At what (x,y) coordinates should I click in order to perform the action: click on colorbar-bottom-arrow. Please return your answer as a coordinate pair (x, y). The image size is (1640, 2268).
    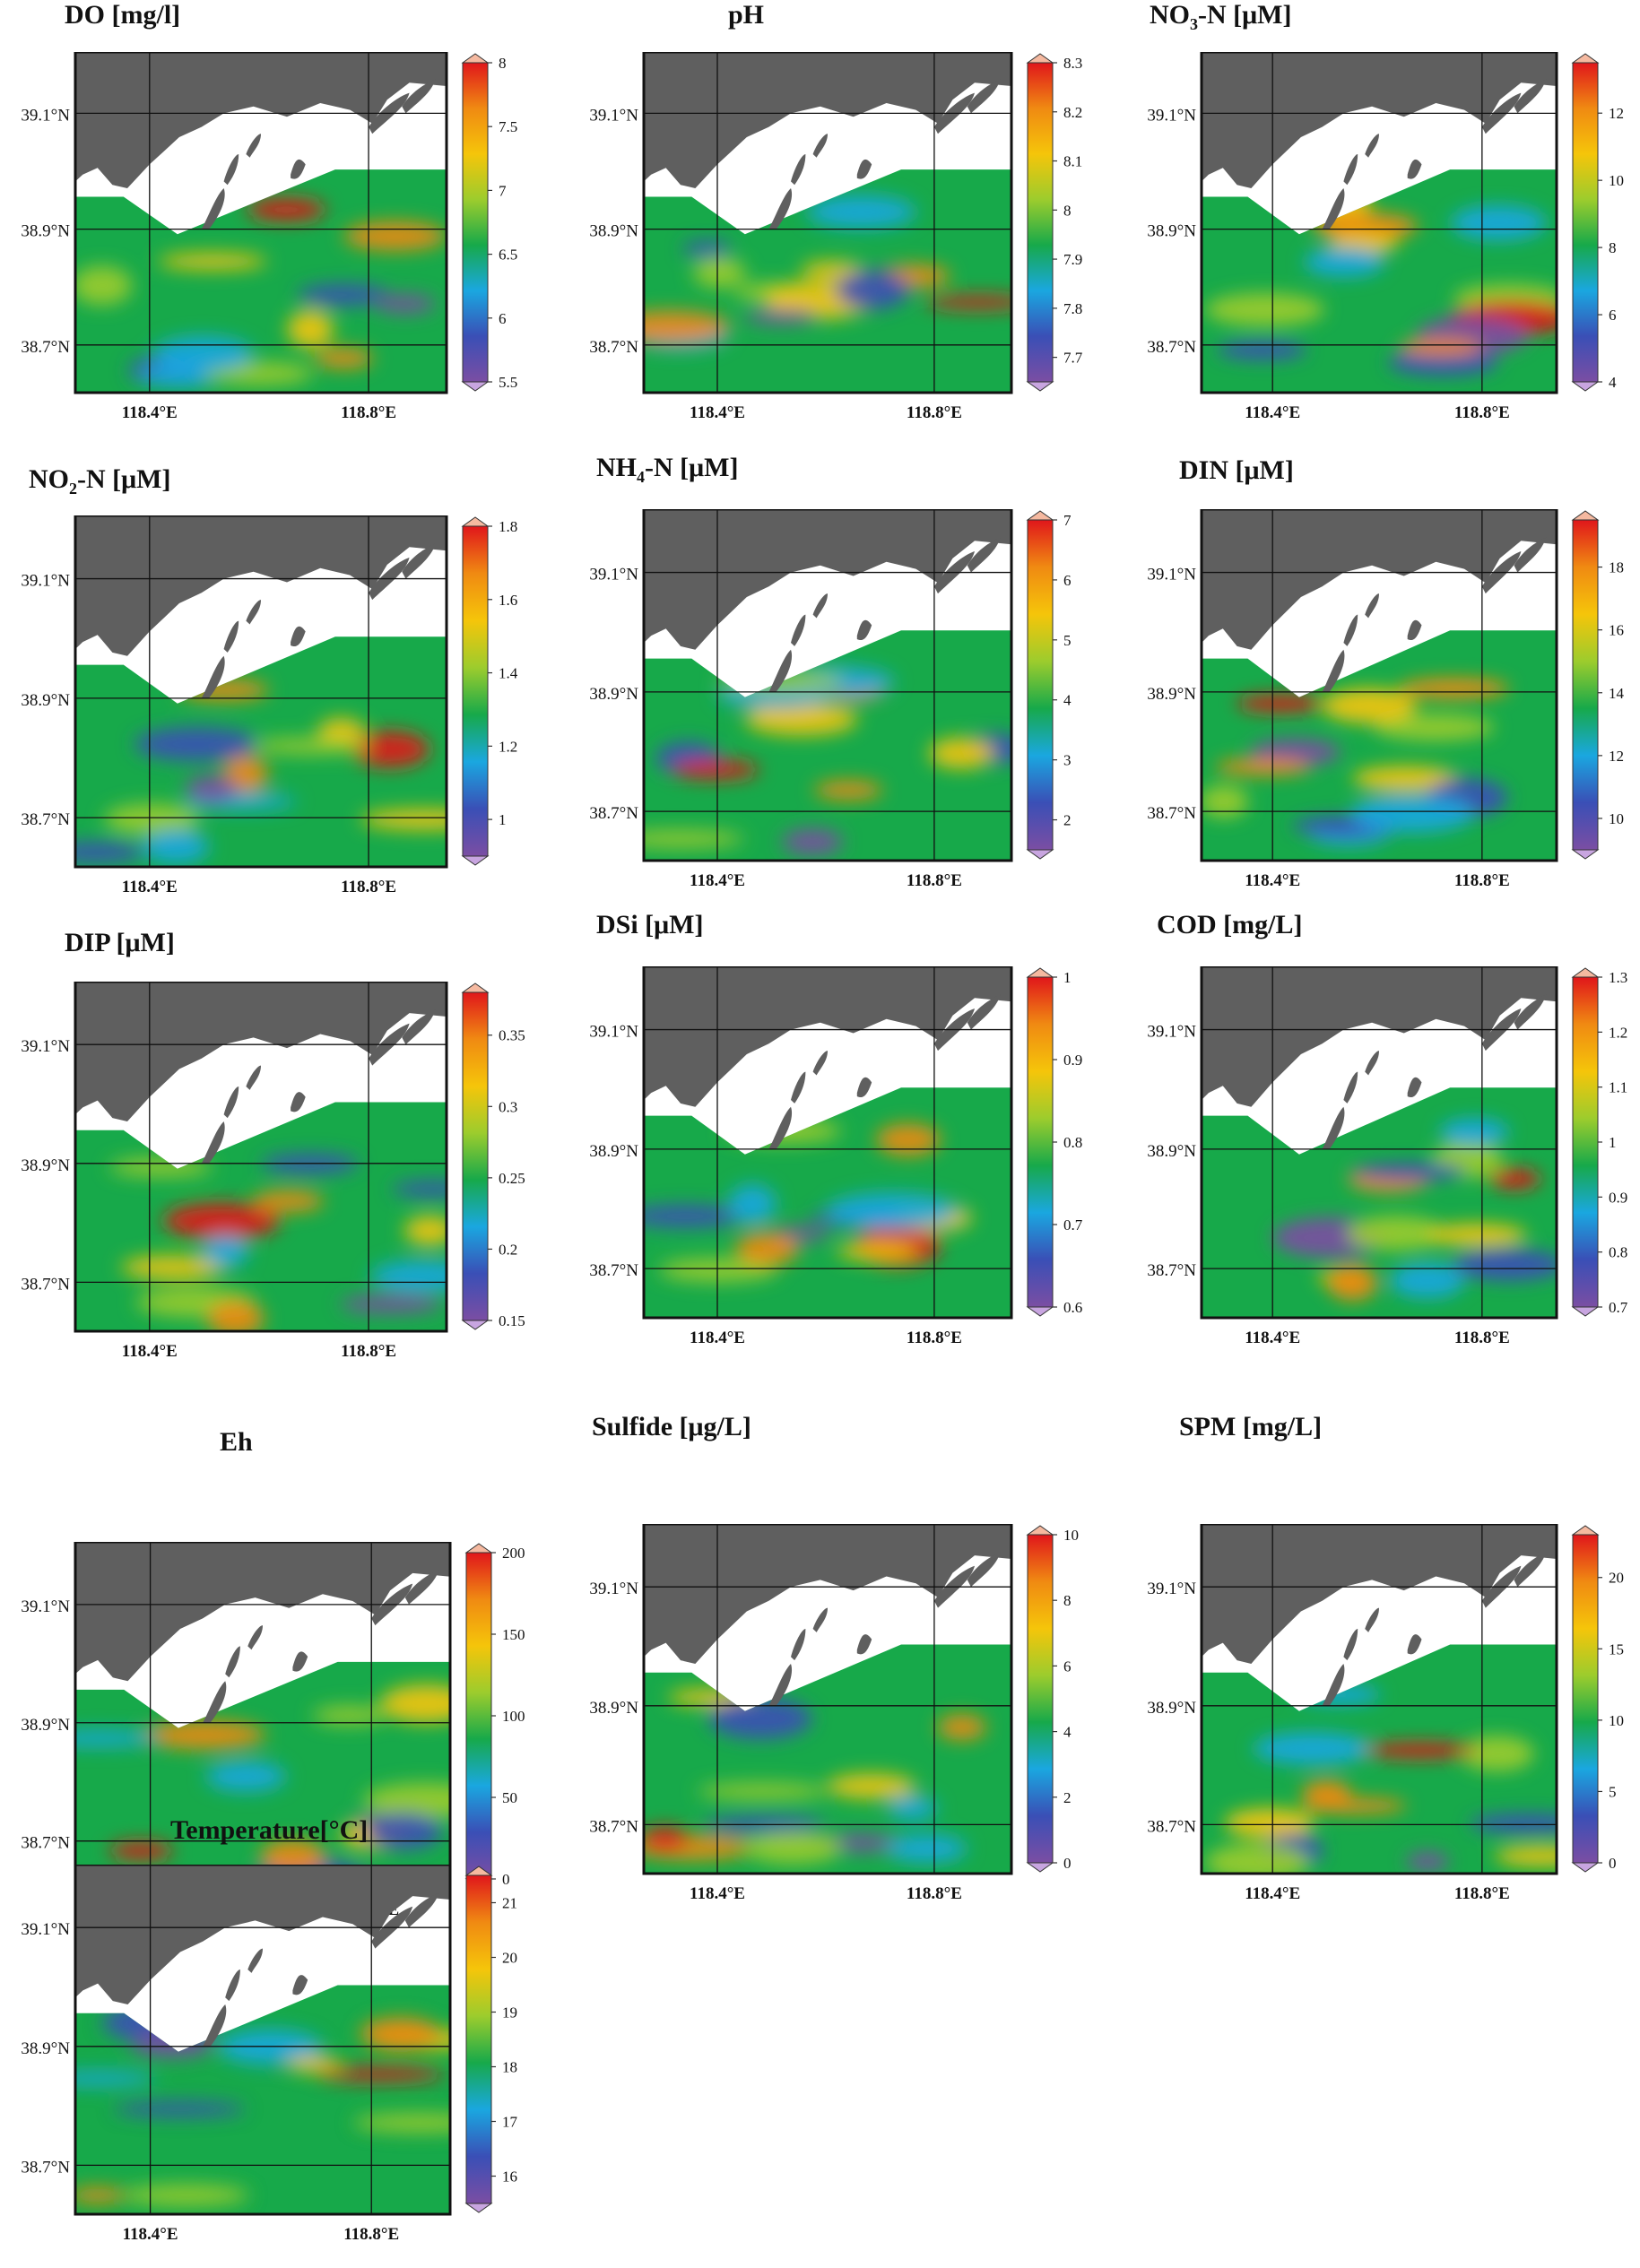
    Looking at the image, I should click on (1585, 854).